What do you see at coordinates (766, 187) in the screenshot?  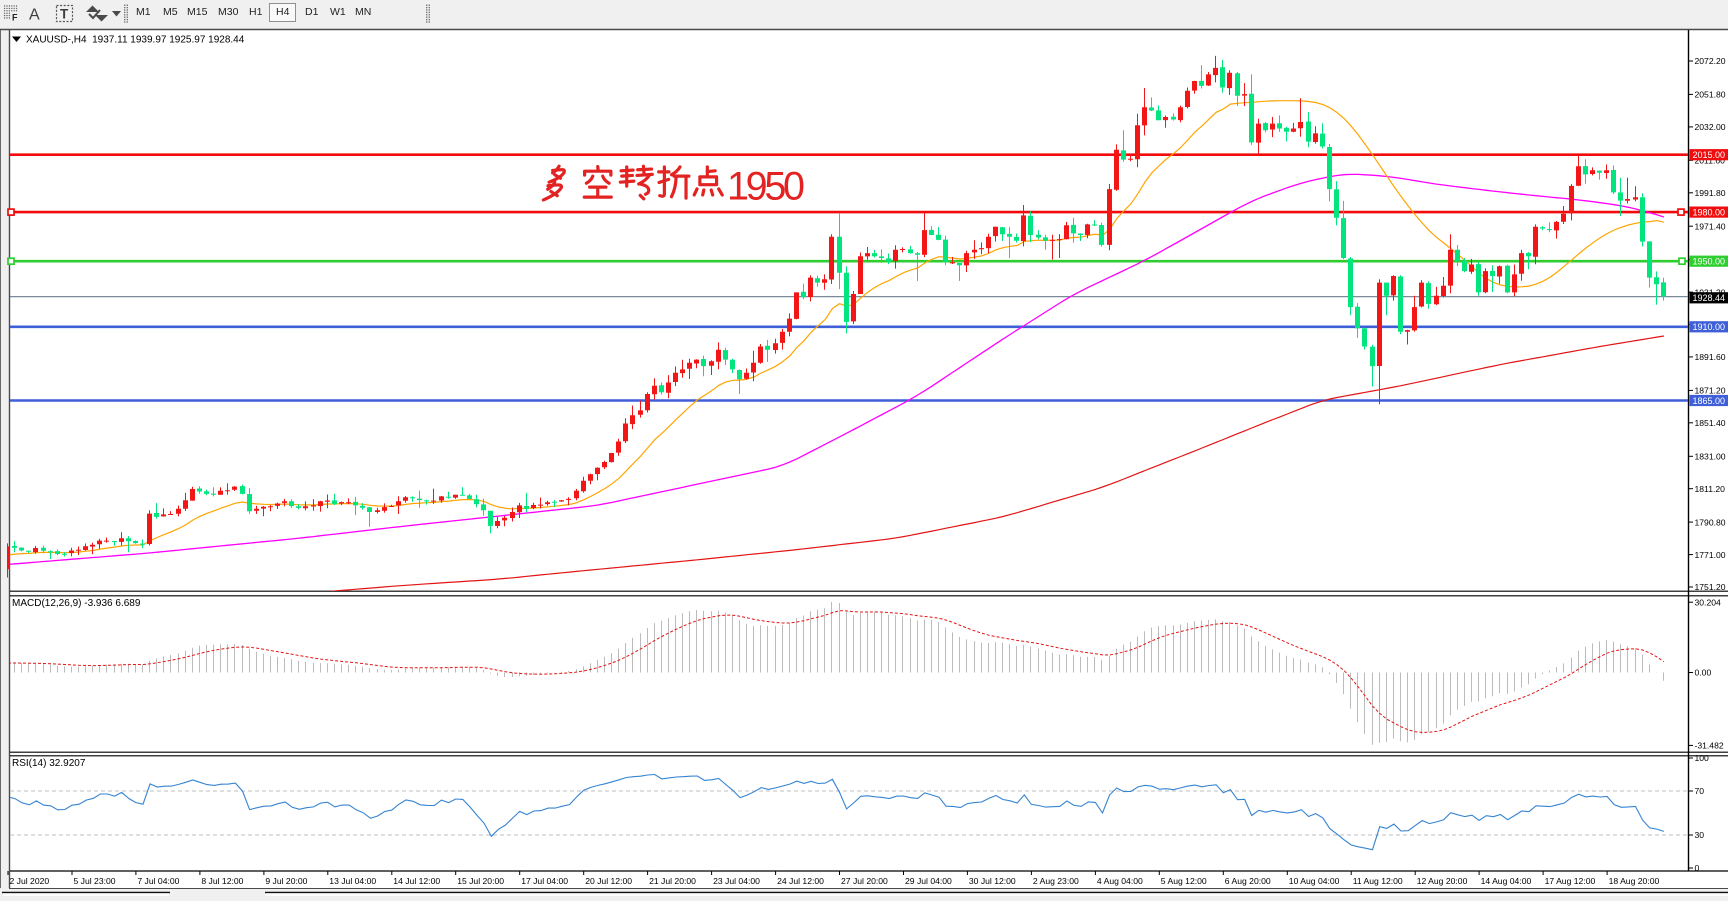 I see `svg-text: 1950` at bounding box center [766, 187].